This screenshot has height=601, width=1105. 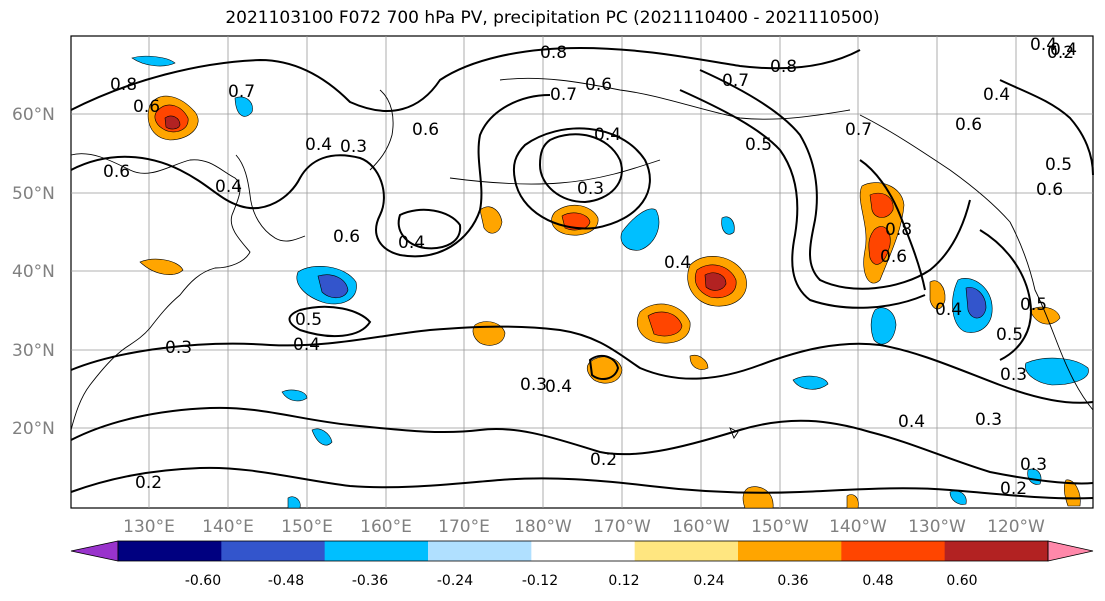 I want to click on kamchatka-coastline, so click(x=381, y=130).